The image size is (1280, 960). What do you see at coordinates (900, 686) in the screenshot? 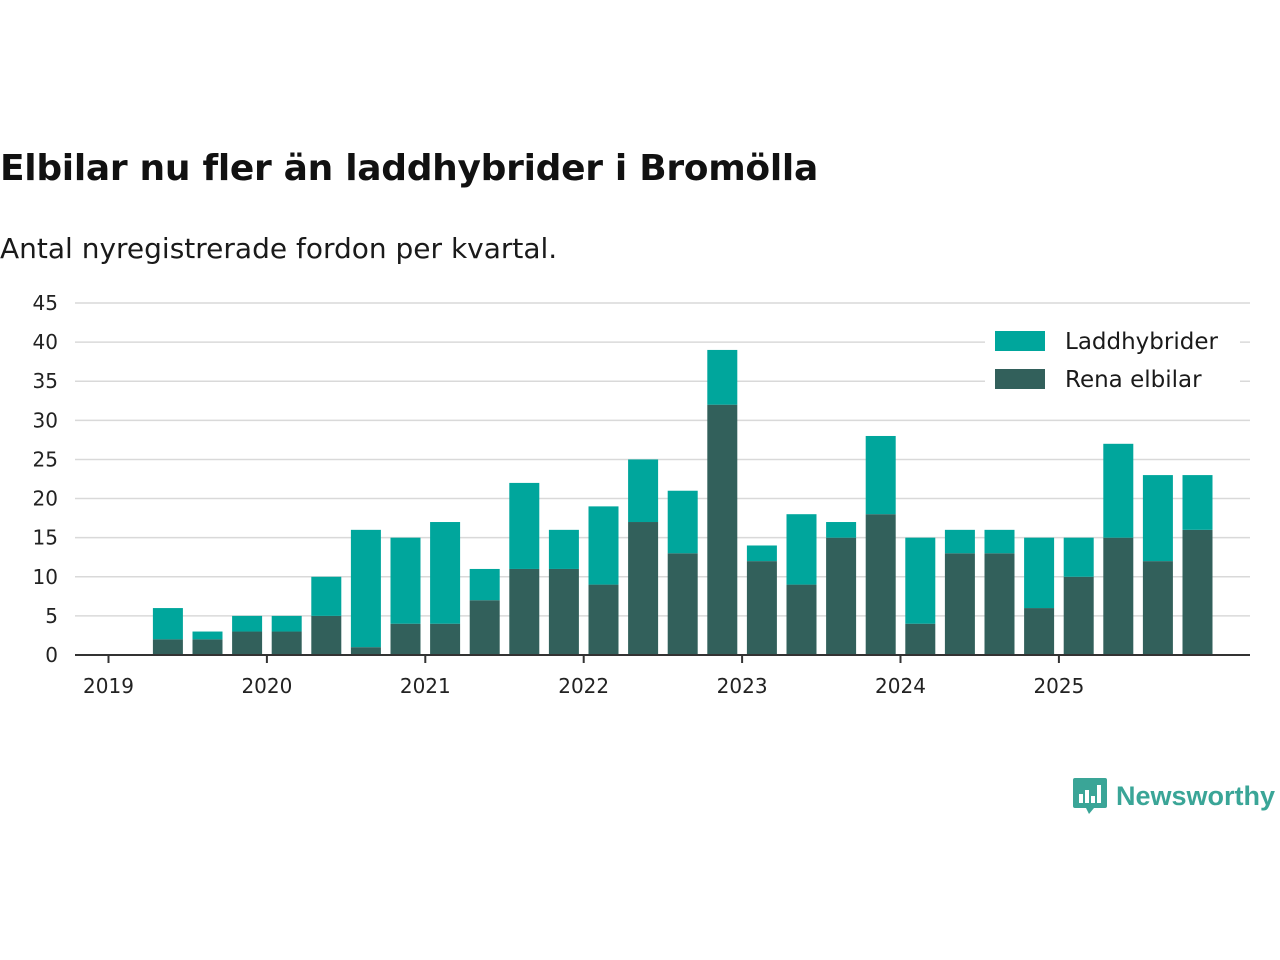
I see `x-tick-label: 2024` at bounding box center [900, 686].